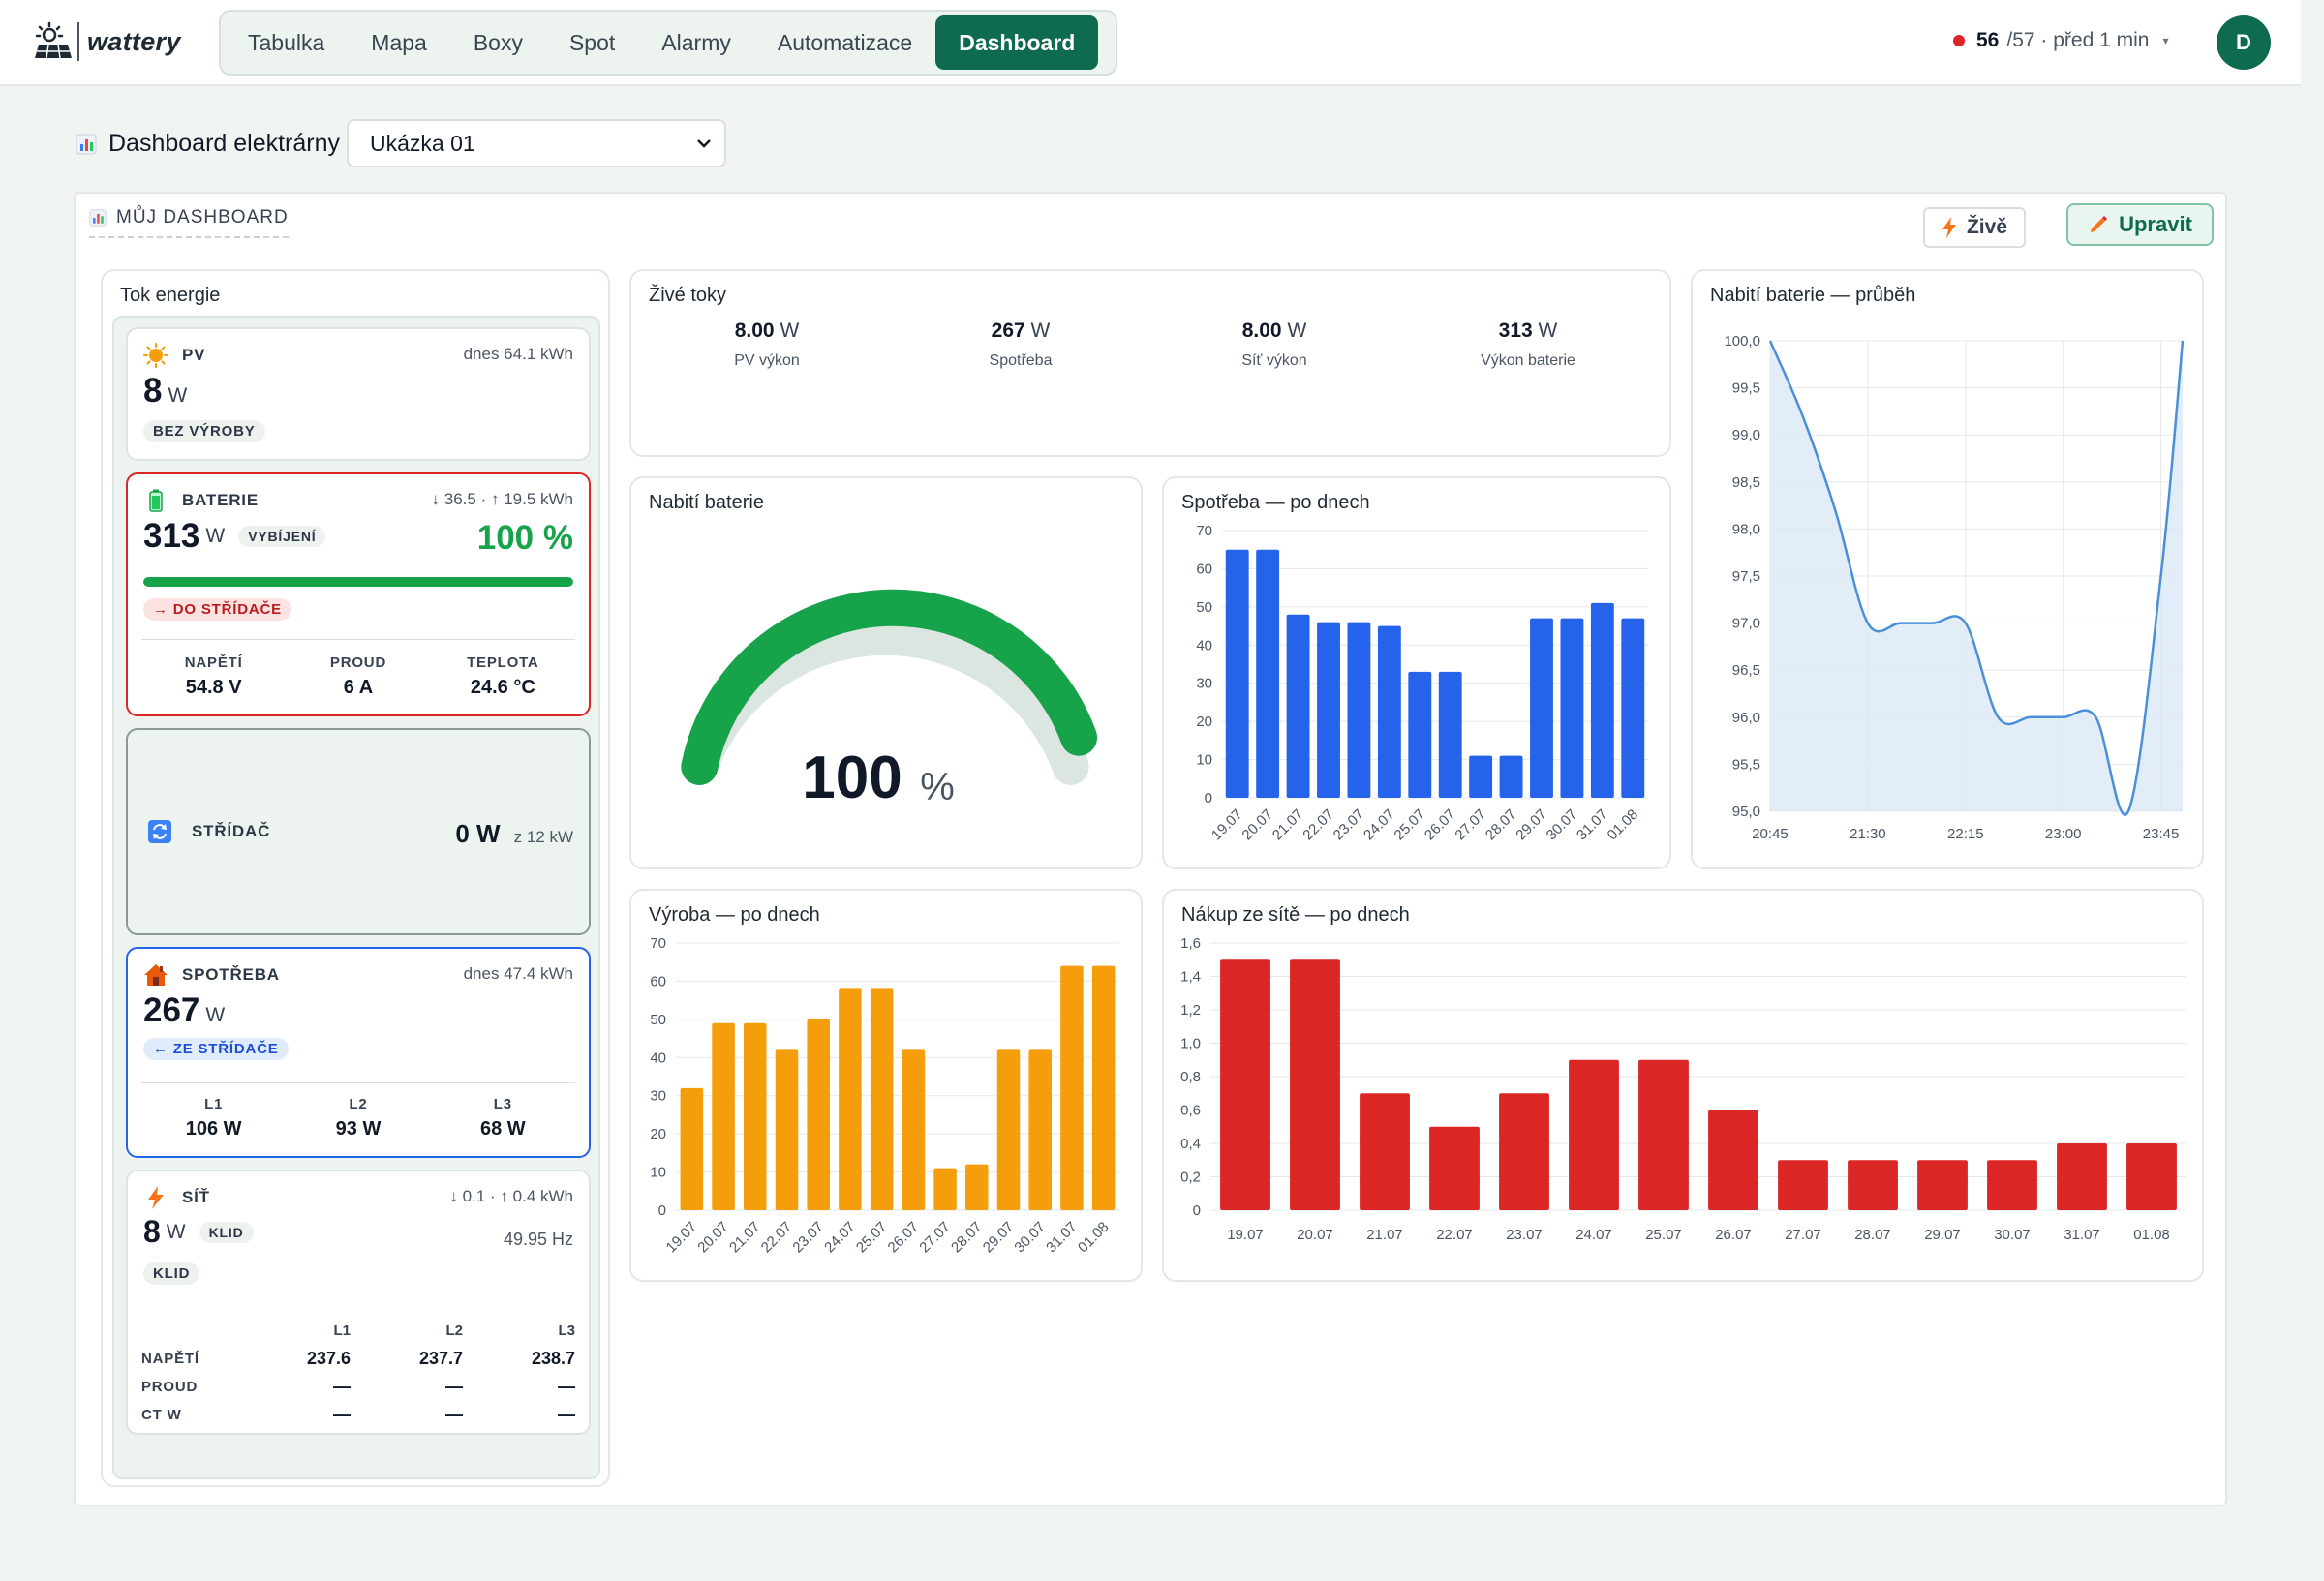 The image size is (2324, 1581). Describe the element at coordinates (592, 42) in the screenshot. I see `nav-spot: Spot` at that location.